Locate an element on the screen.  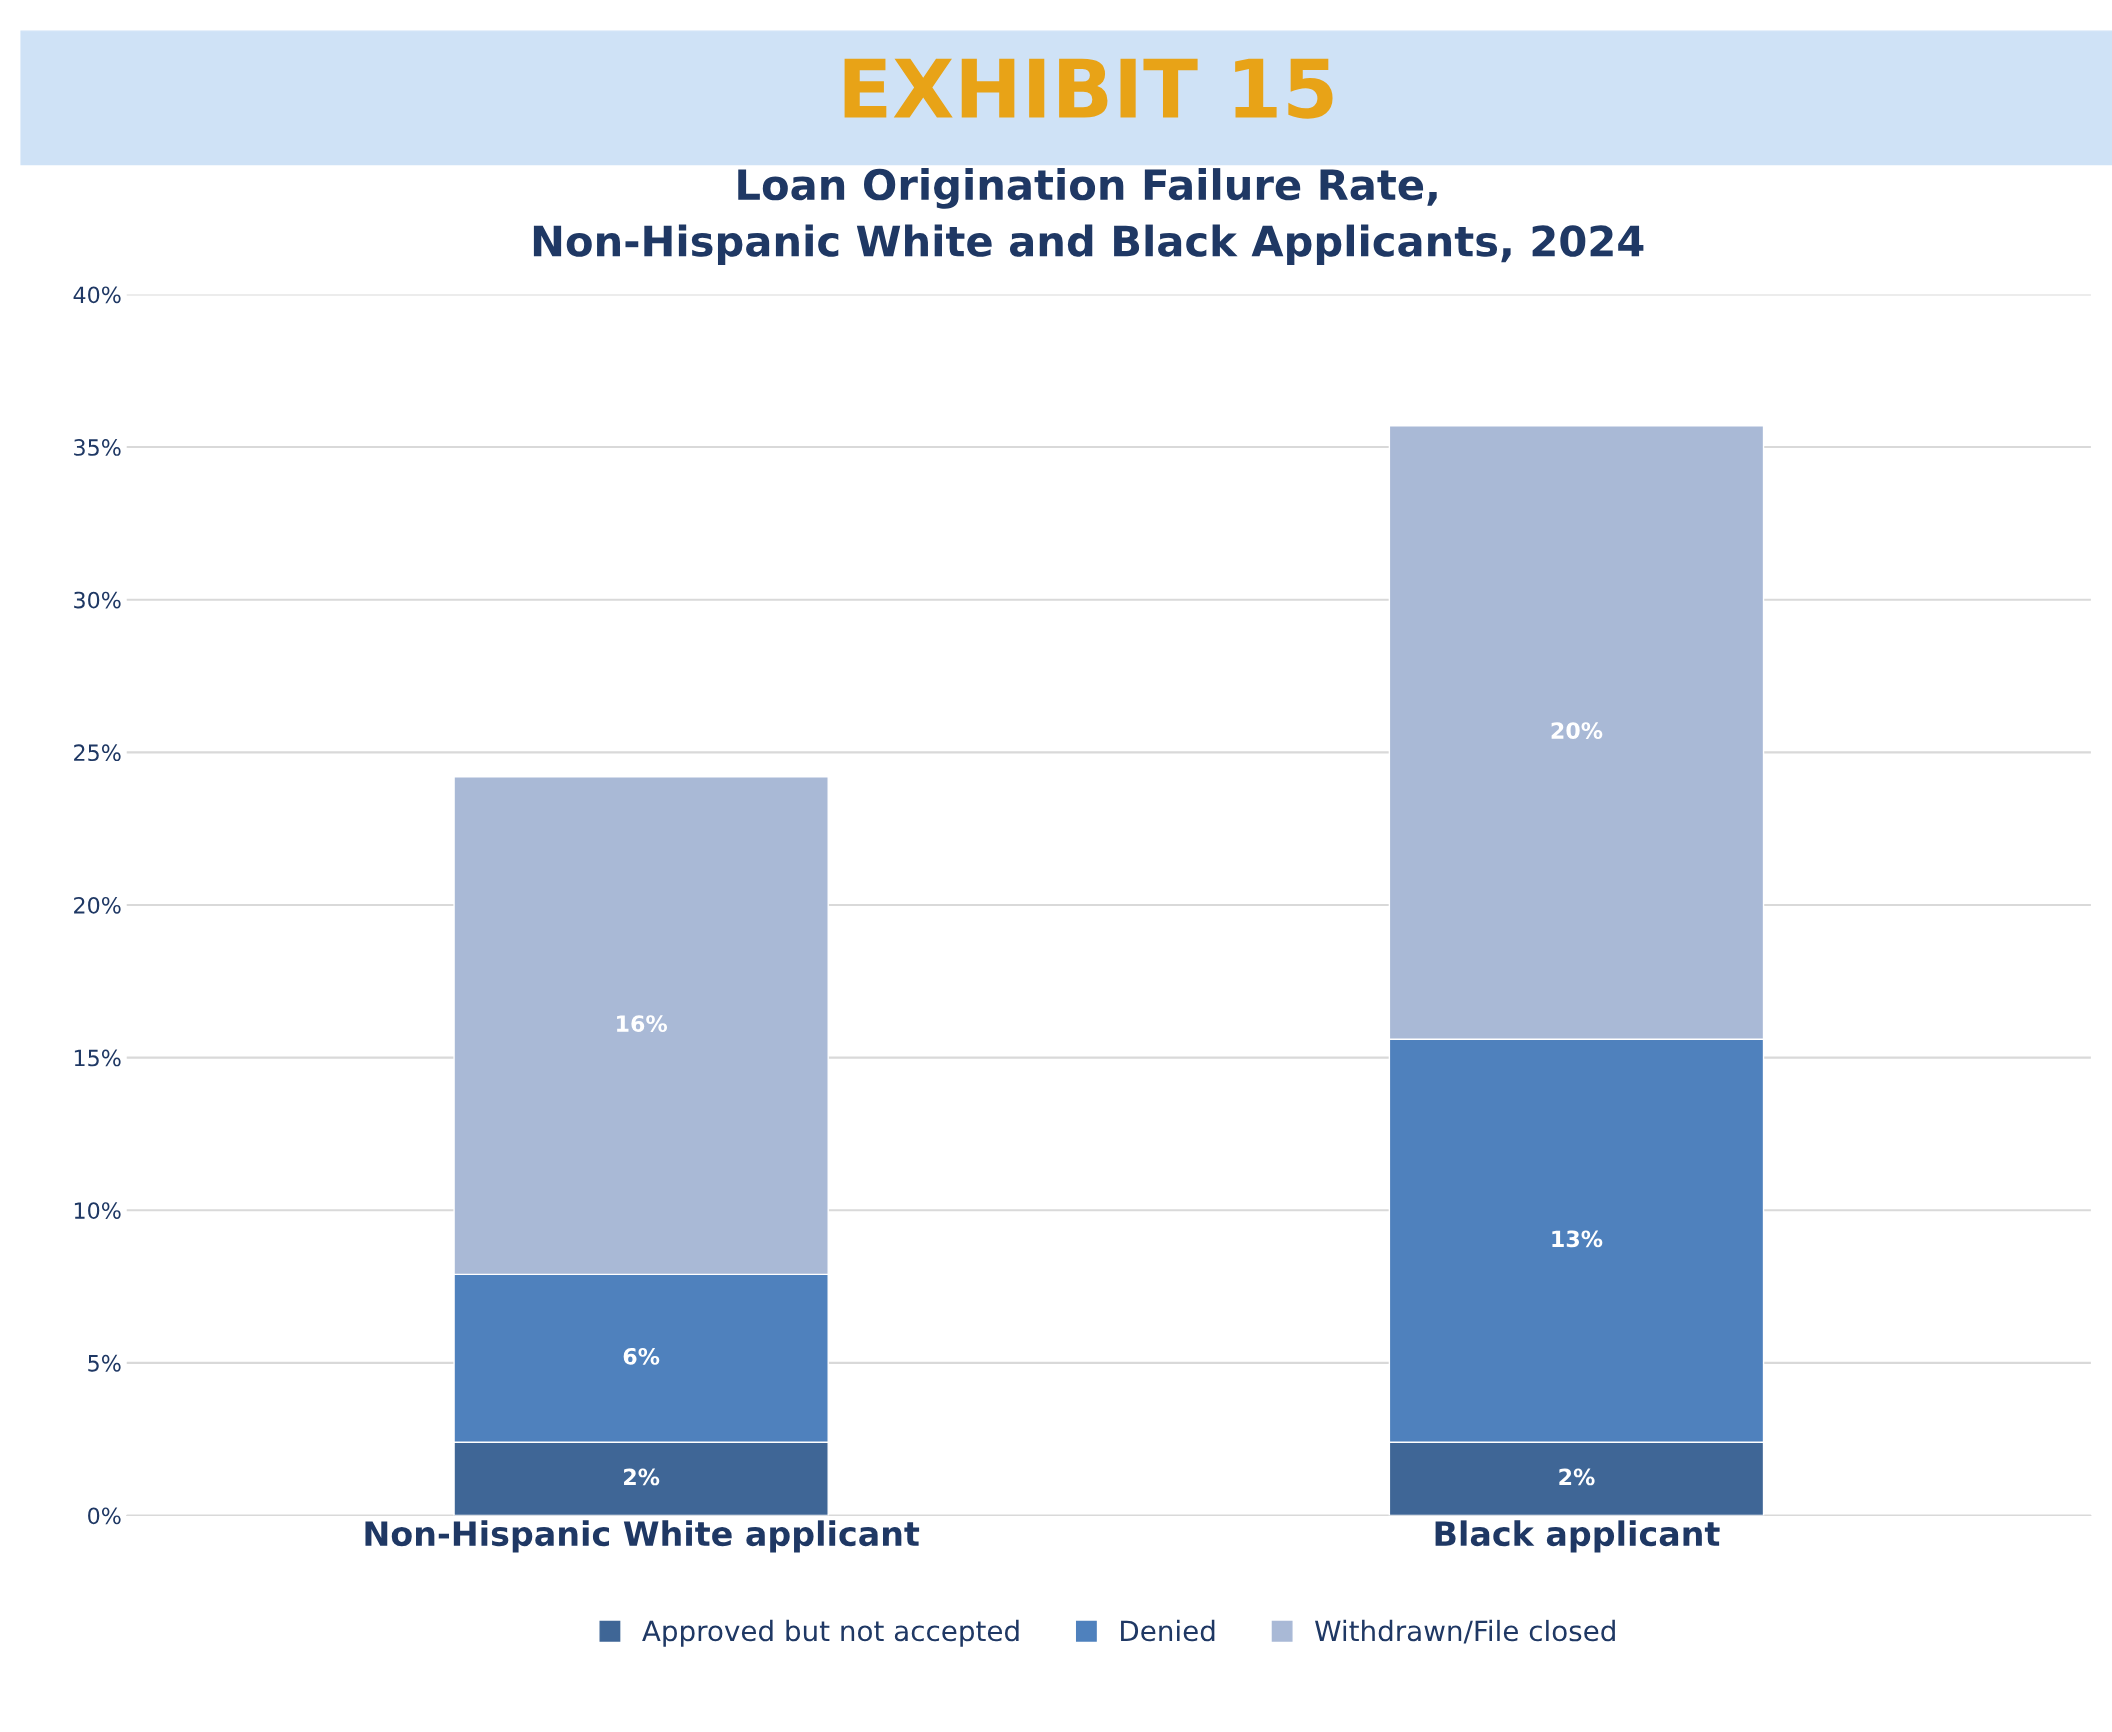
chart-subtitle: Loan Origination Failure Rate, Non-Hispanic White and Black Applicants, 2024 is located at coordinates (1088, 216).